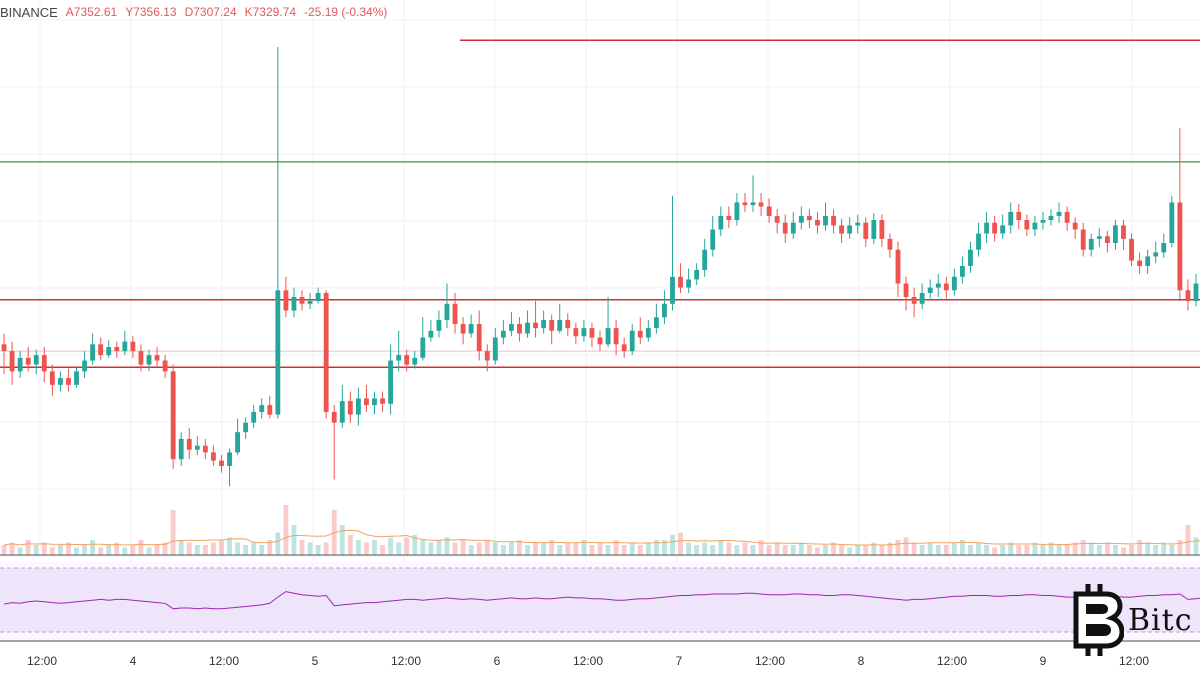  Describe the element at coordinates (1160, 620) in the screenshot. I see `watermark-text: Bitc` at that location.